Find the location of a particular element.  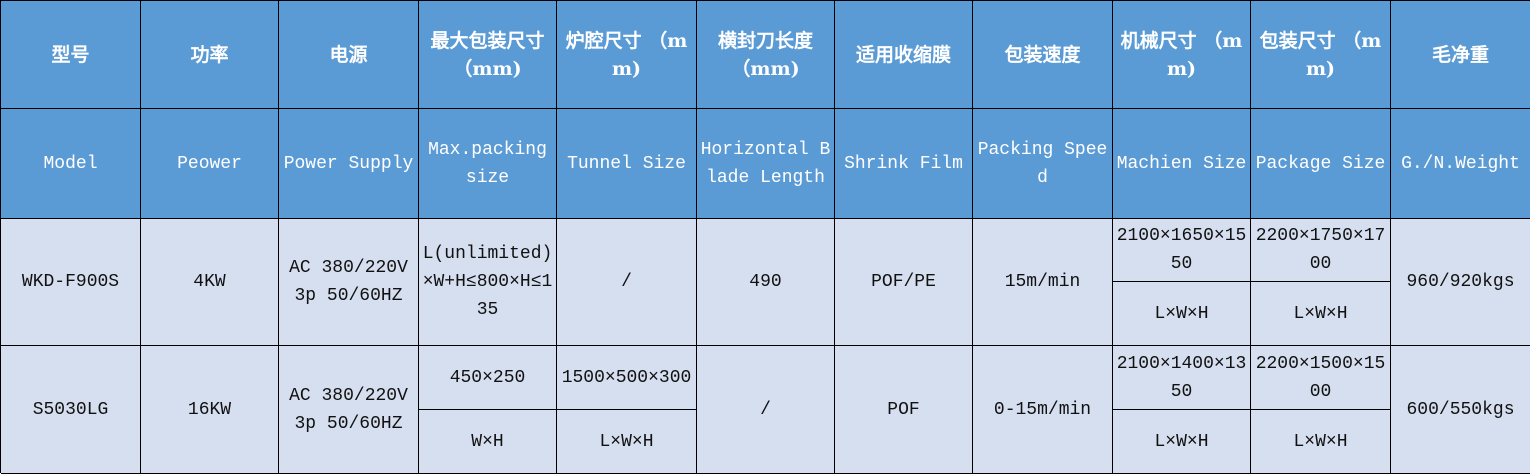

header-text: 型号 is located at coordinates (70, 54).